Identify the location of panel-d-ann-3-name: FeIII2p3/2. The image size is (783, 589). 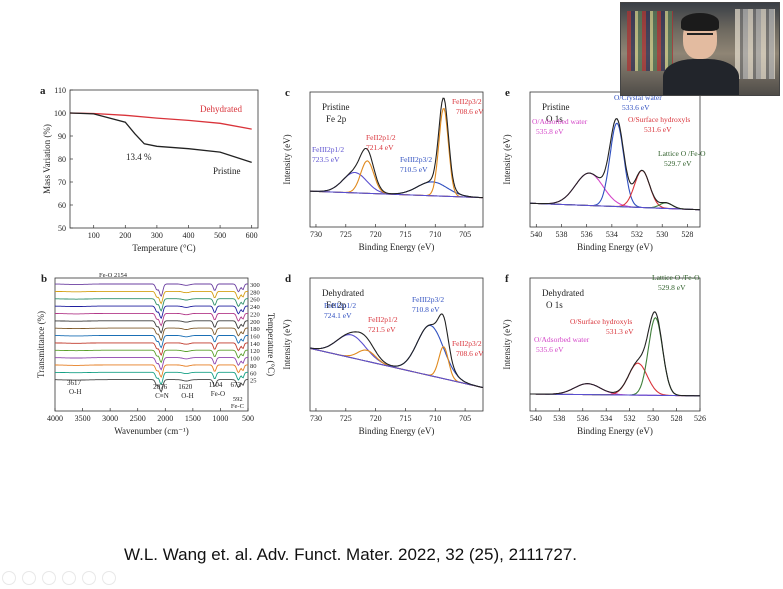
(428, 299).